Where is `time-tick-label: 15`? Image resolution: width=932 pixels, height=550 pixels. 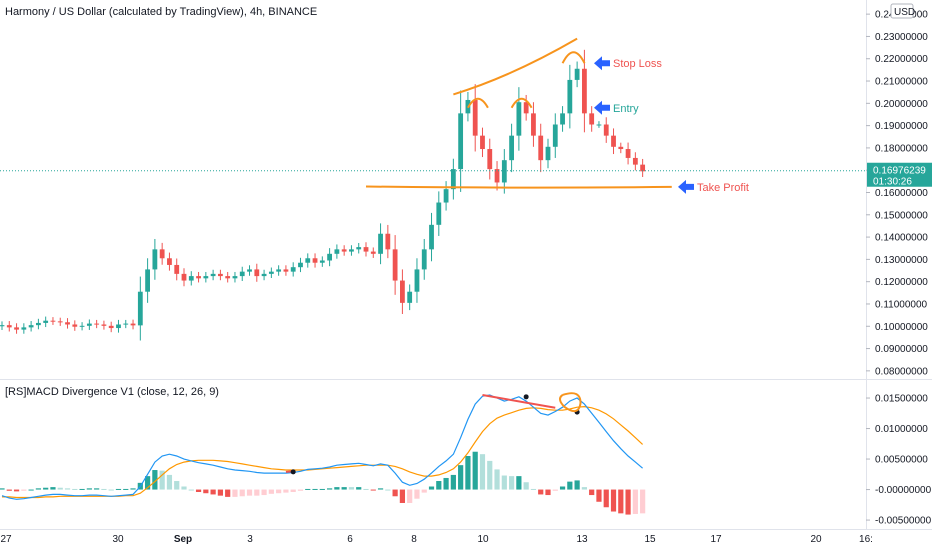
time-tick-label: 15 is located at coordinates (650, 539).